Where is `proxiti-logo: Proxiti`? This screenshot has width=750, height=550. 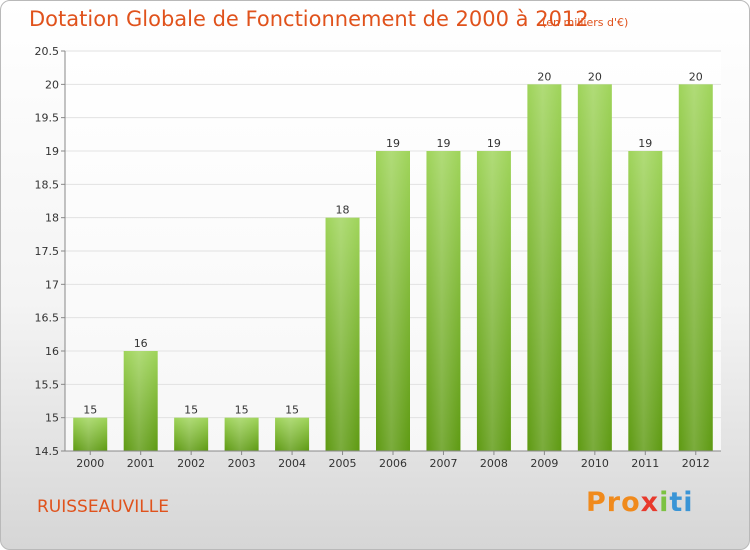
proxiti-logo: Proxiti is located at coordinates (640, 502).